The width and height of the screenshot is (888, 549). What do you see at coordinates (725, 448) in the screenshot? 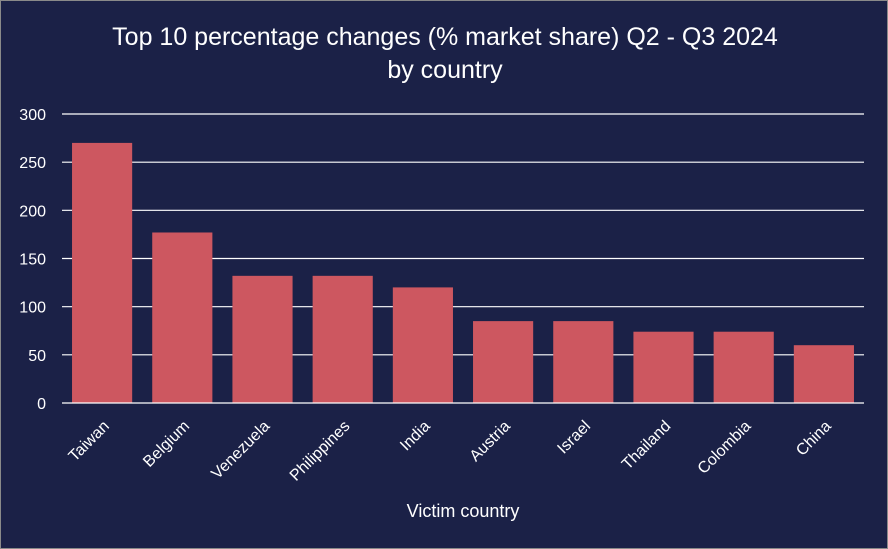
I see `x-tick-label: Colombia` at bounding box center [725, 448].